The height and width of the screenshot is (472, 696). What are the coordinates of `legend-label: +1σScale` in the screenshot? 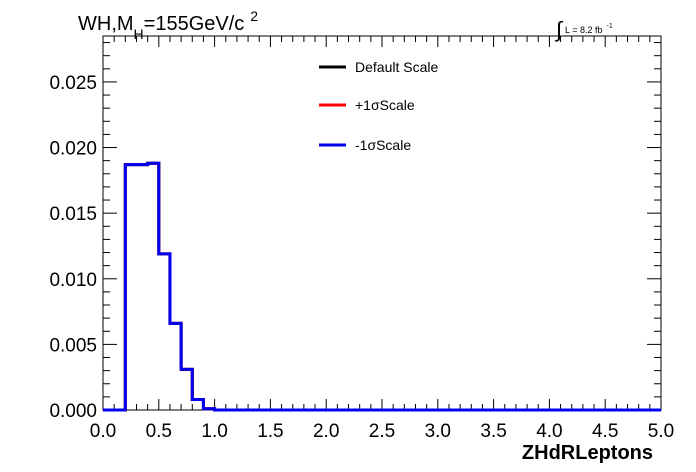 It's located at (385, 105).